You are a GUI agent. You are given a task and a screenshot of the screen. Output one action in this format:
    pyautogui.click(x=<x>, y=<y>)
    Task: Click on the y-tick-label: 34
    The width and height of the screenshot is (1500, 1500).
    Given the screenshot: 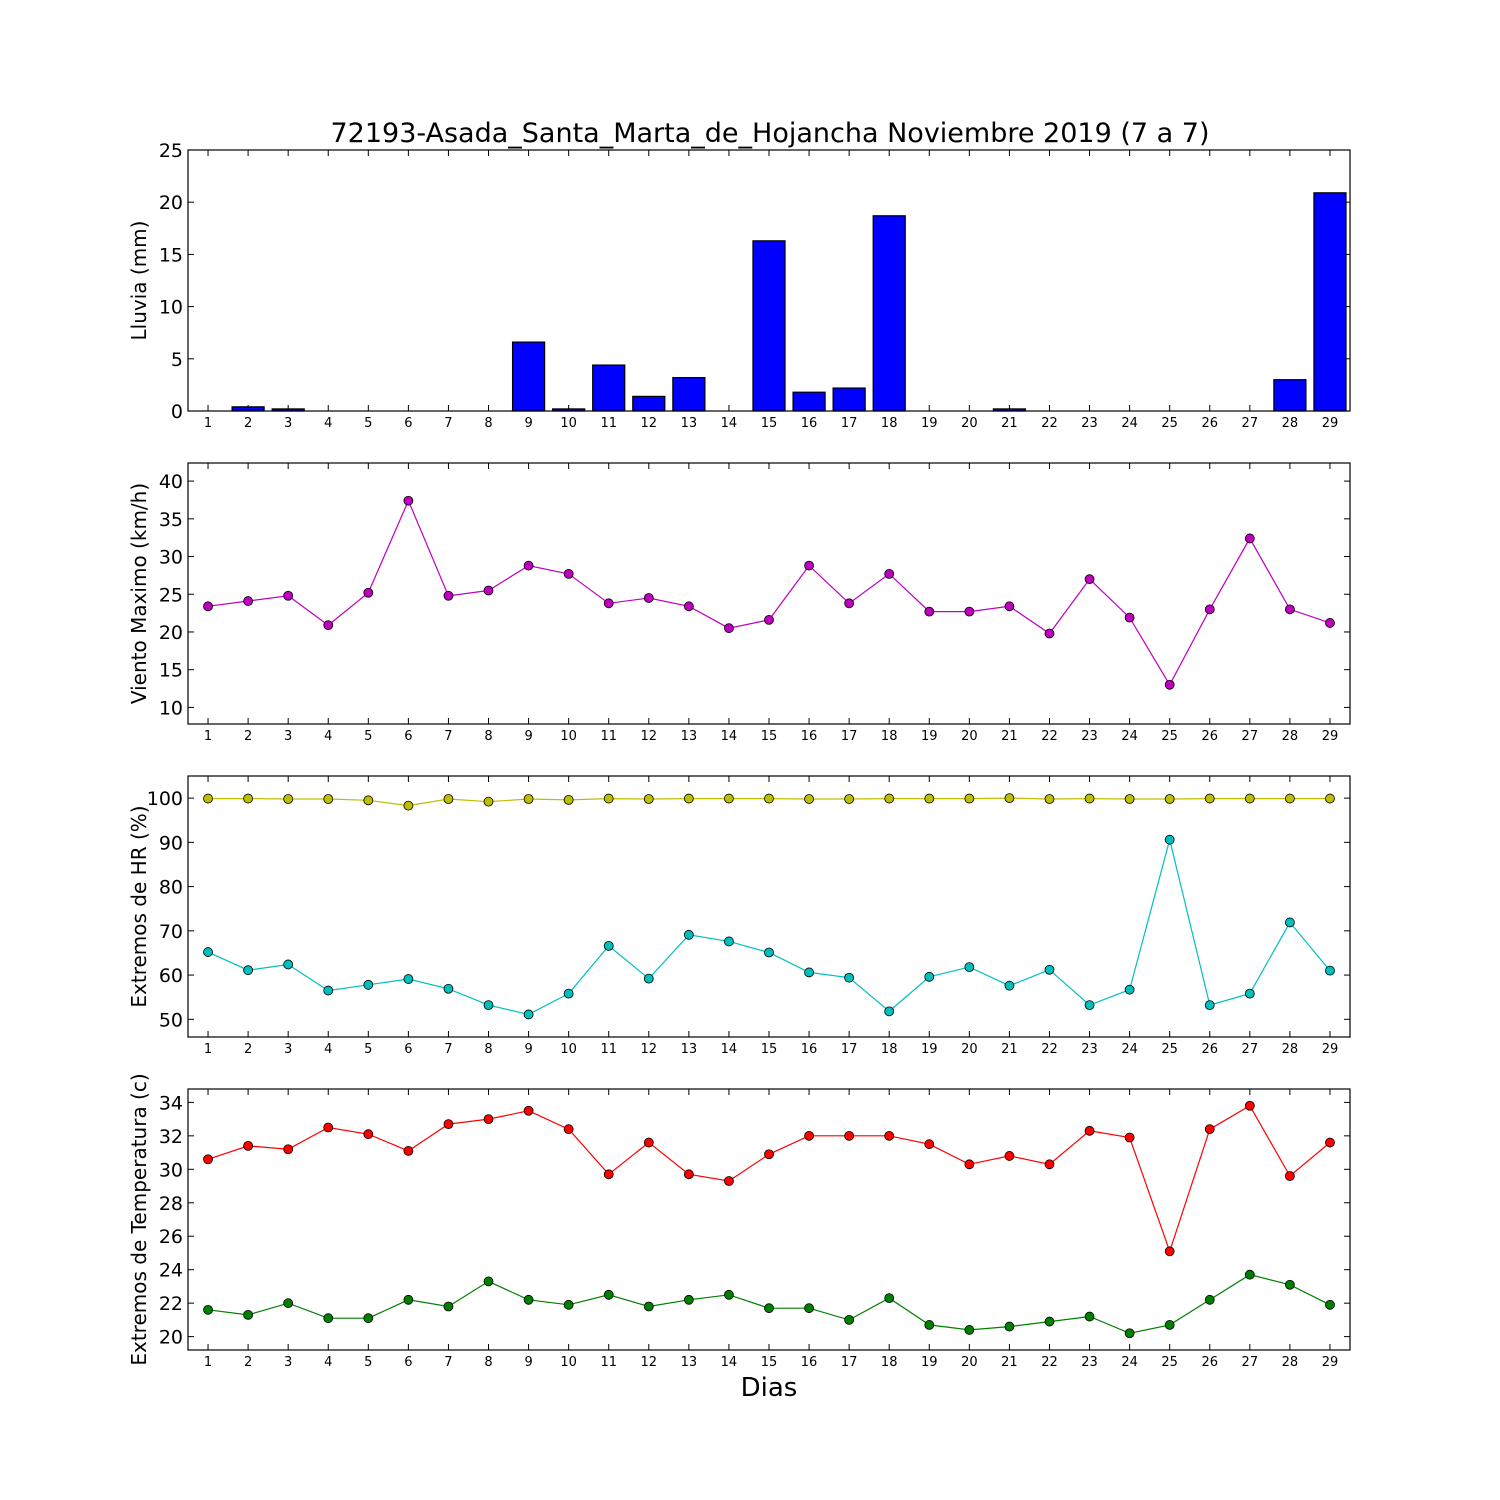 What is the action you would take?
    pyautogui.click(x=171, y=1103)
    